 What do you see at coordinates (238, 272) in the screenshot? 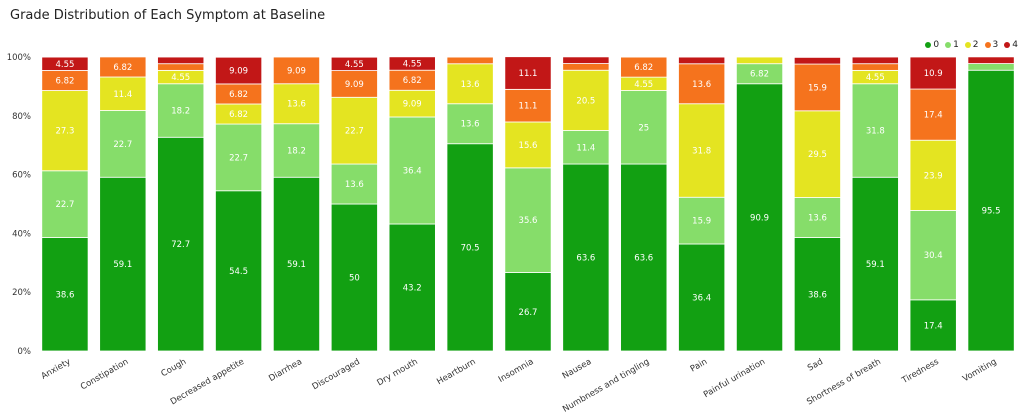
I see `data-label: 54.5` at bounding box center [238, 272].